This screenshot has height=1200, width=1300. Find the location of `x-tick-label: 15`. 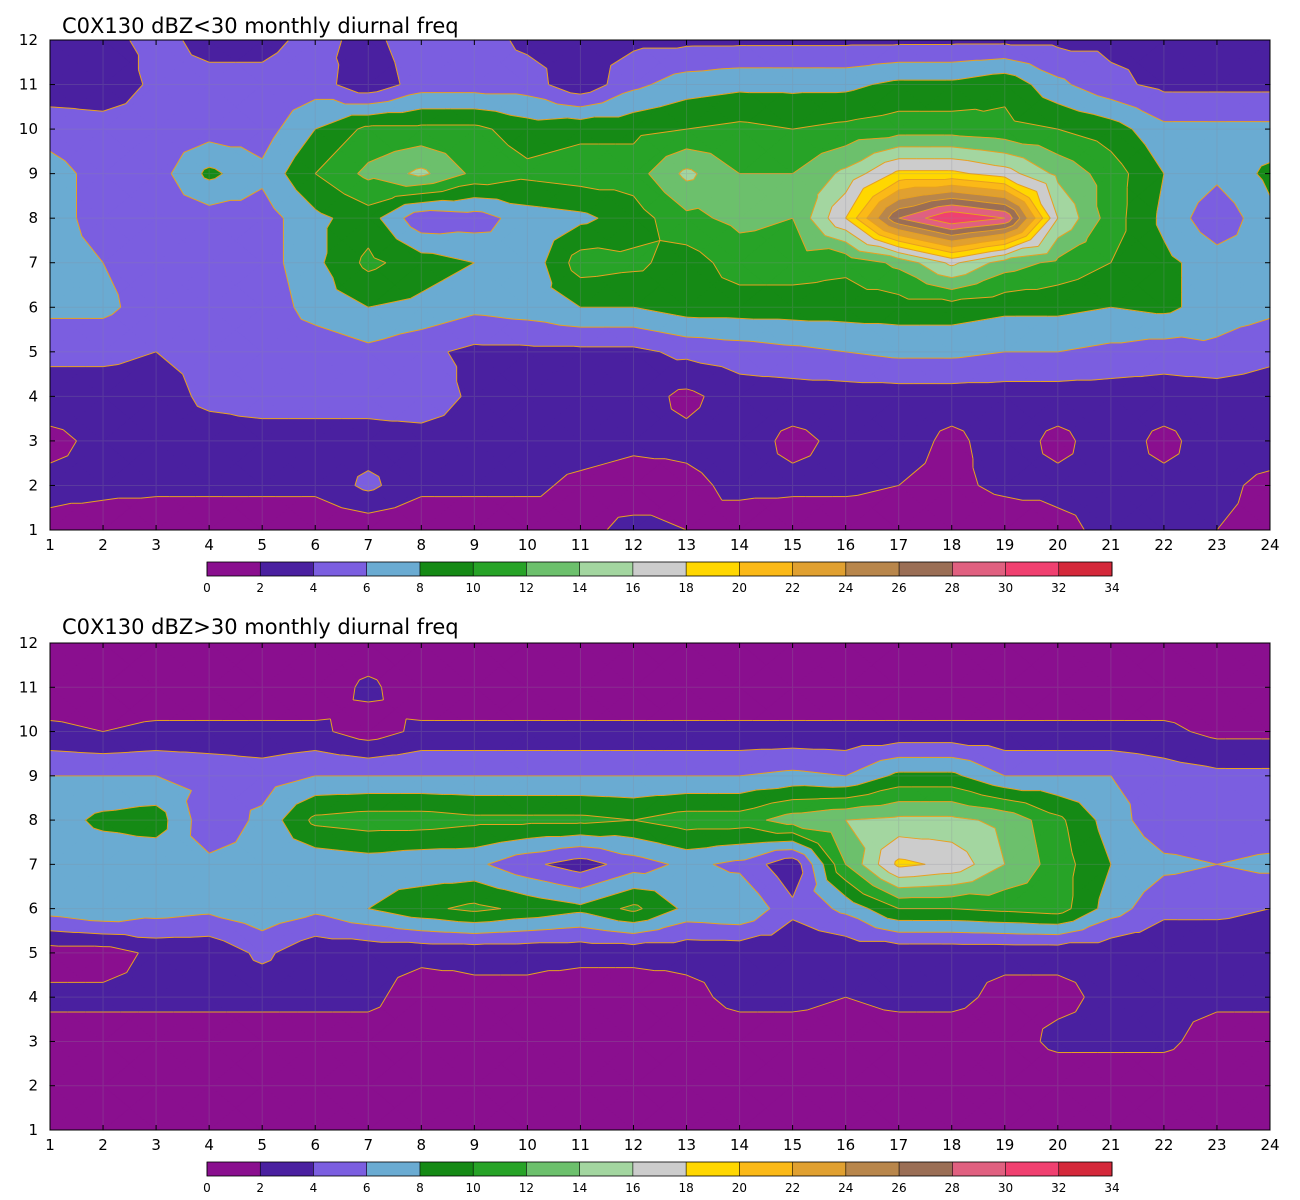

x-tick-label: 15 is located at coordinates (792, 545).